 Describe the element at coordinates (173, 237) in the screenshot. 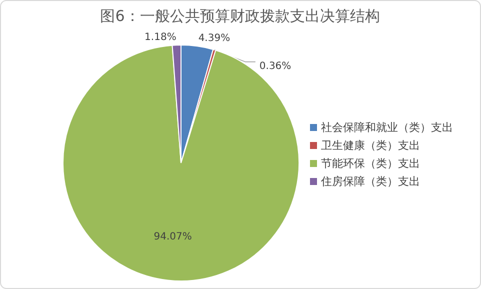

I see `data-label: 94.07%` at that location.